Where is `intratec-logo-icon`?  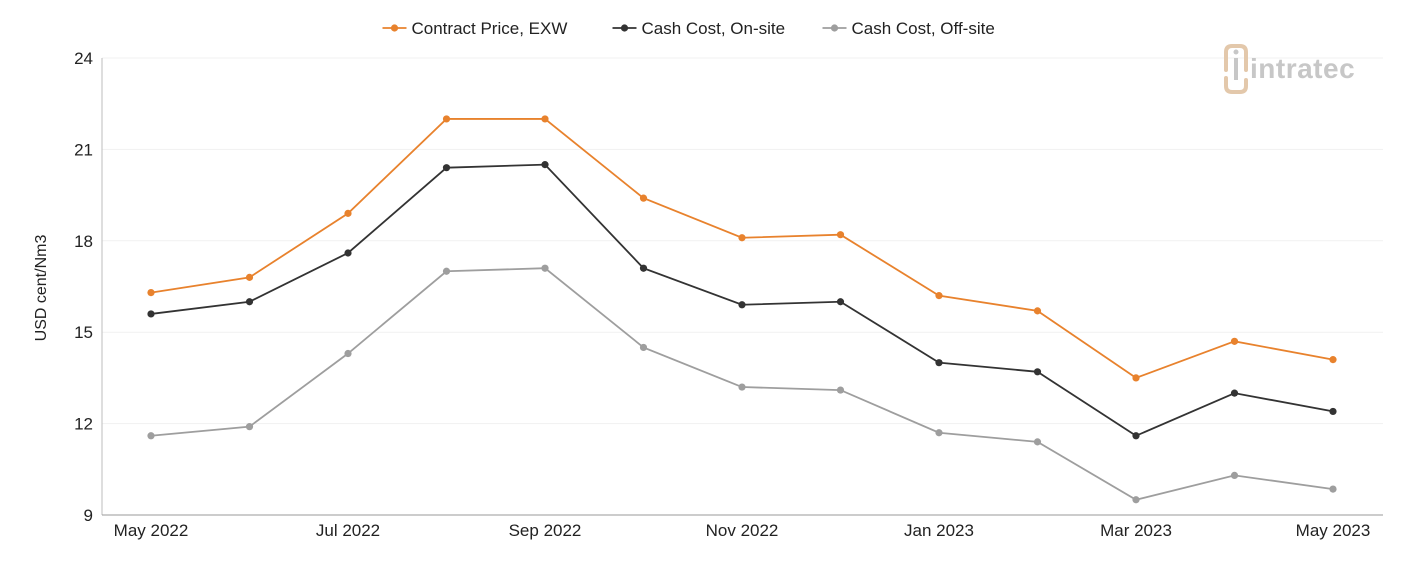
intratec-logo-icon is located at coordinates (1236, 69).